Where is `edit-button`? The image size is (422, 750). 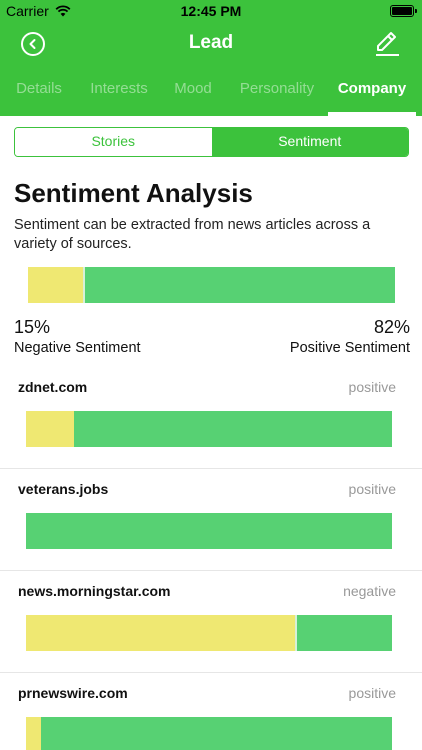
edit-button is located at coordinates (387, 43).